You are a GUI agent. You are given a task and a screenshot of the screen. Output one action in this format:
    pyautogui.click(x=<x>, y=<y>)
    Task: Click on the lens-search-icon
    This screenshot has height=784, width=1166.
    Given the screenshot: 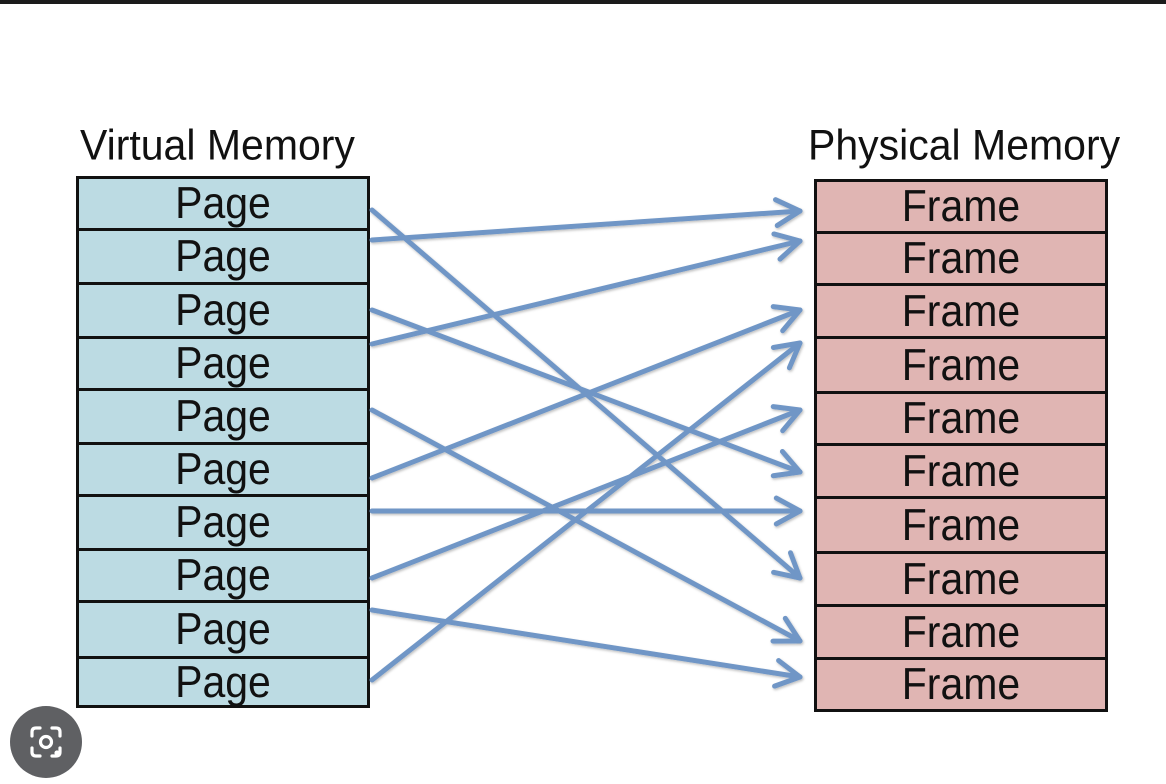 What is the action you would take?
    pyautogui.click(x=46, y=742)
    